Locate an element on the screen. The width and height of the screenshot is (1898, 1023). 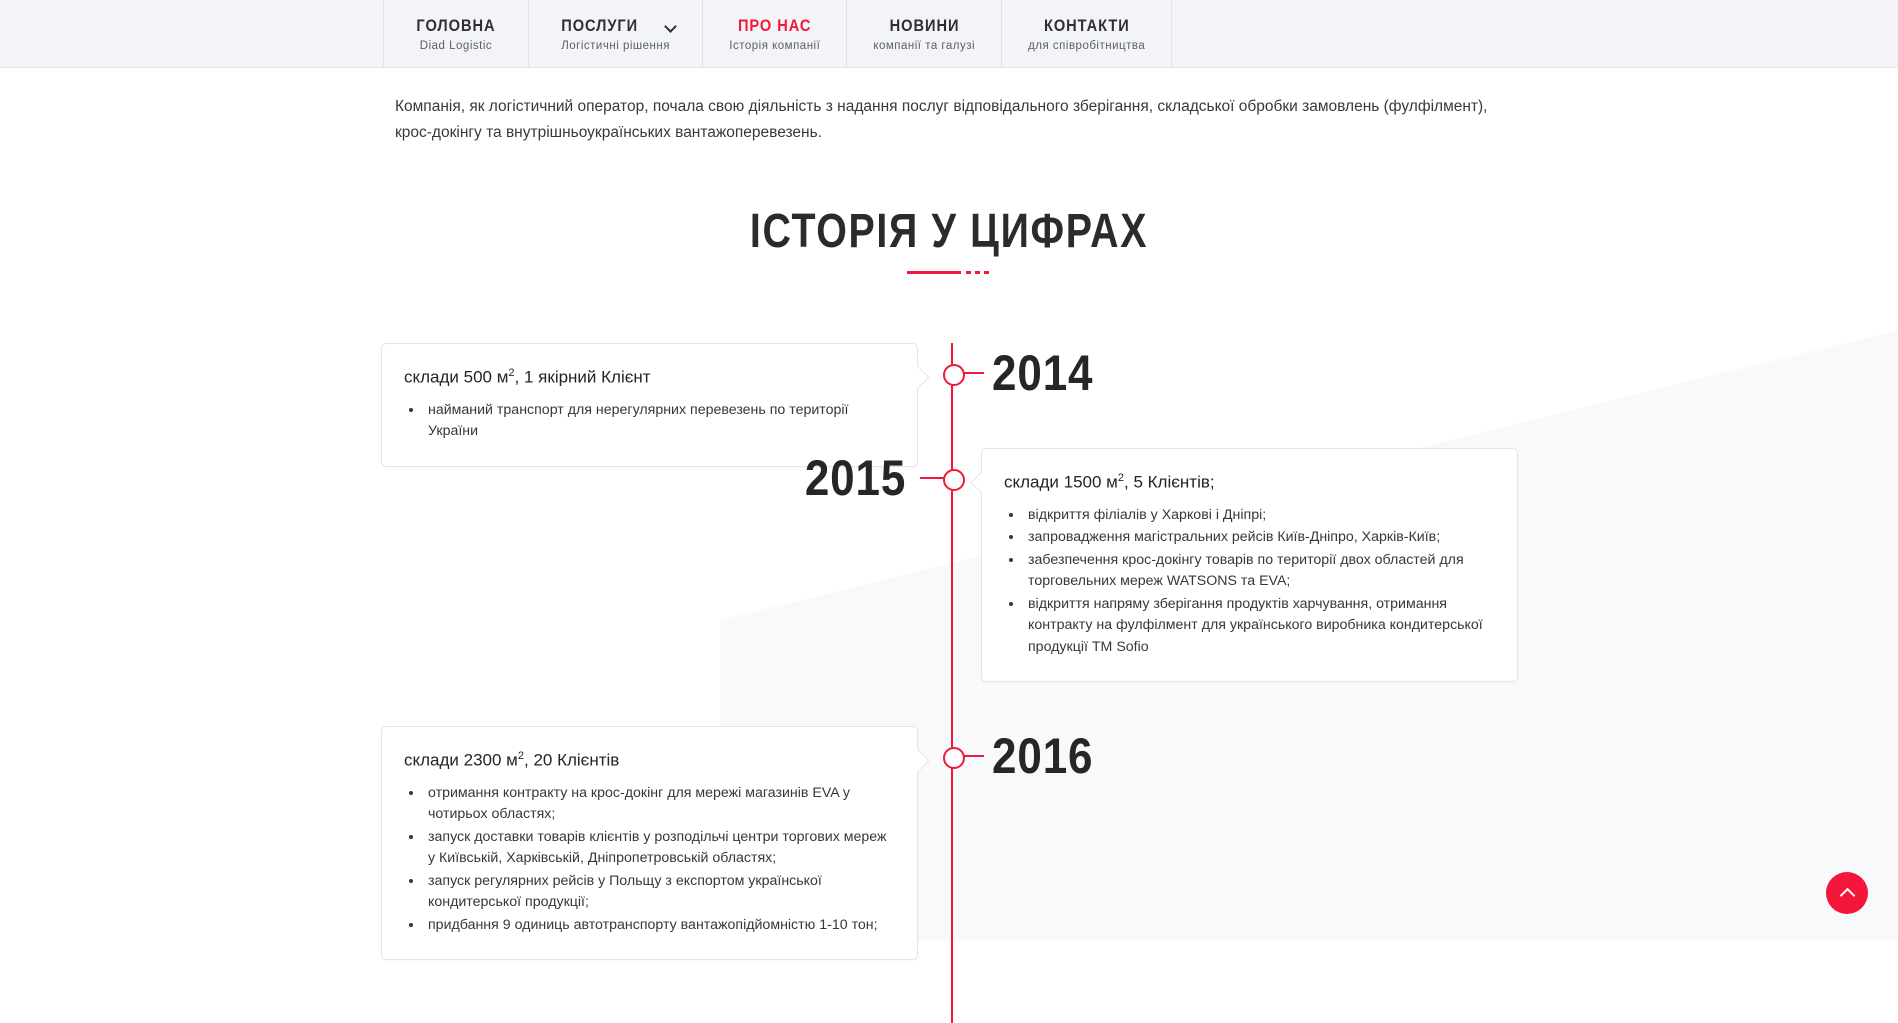
nav-item-services-title: ПОСЛУГИ is located at coordinates (600, 25).